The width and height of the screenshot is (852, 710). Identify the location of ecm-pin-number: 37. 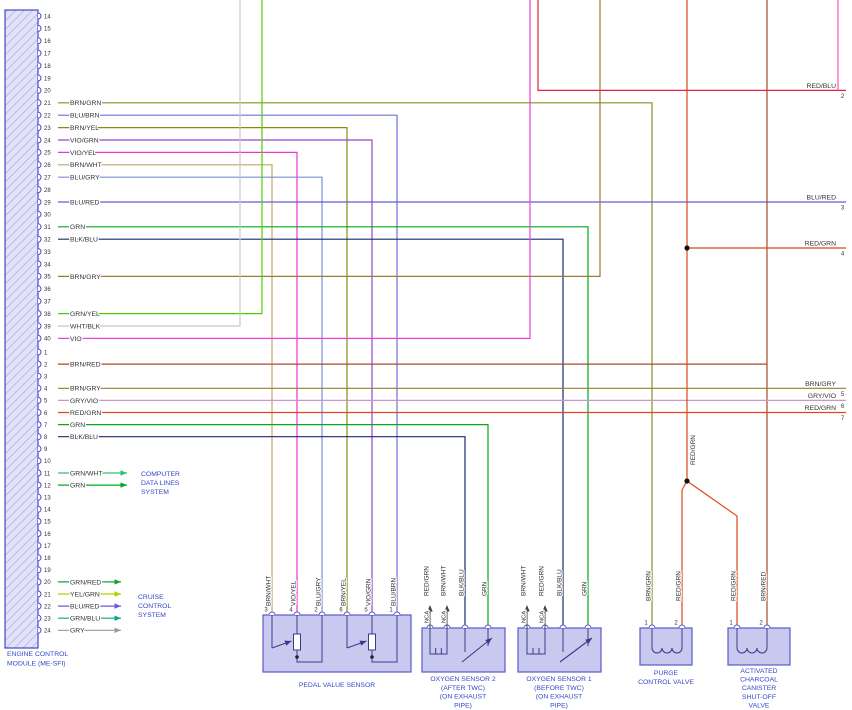
(47, 303).